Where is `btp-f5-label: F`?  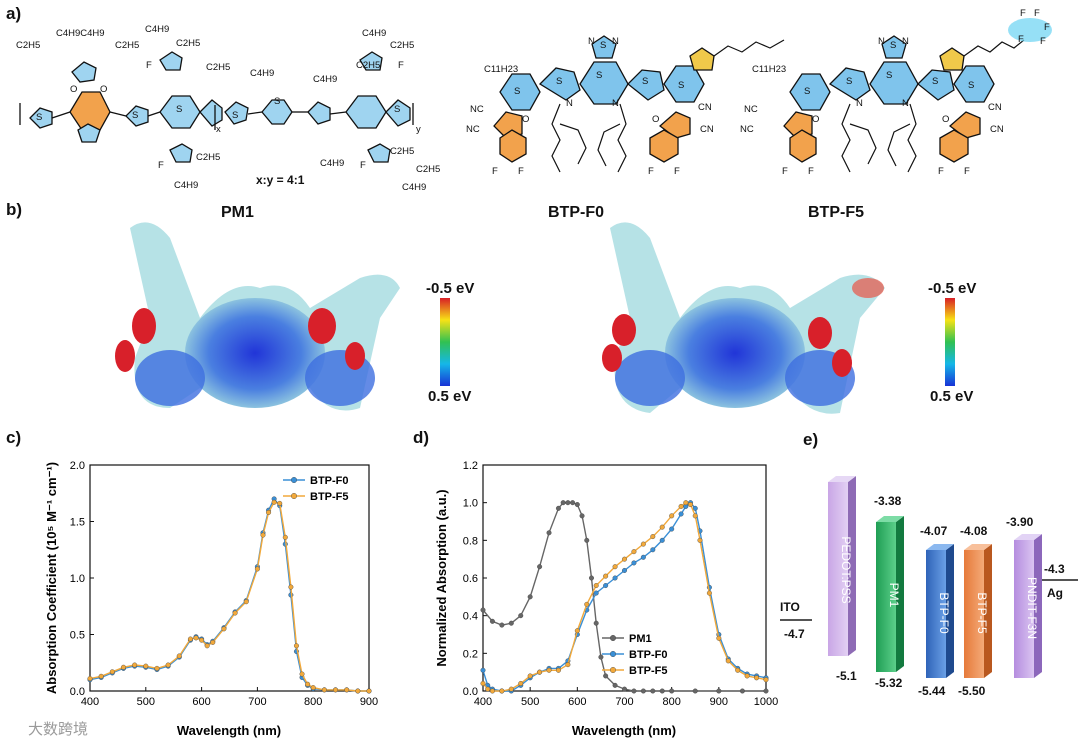 btp-f5-label: F is located at coordinates (1047, 27).